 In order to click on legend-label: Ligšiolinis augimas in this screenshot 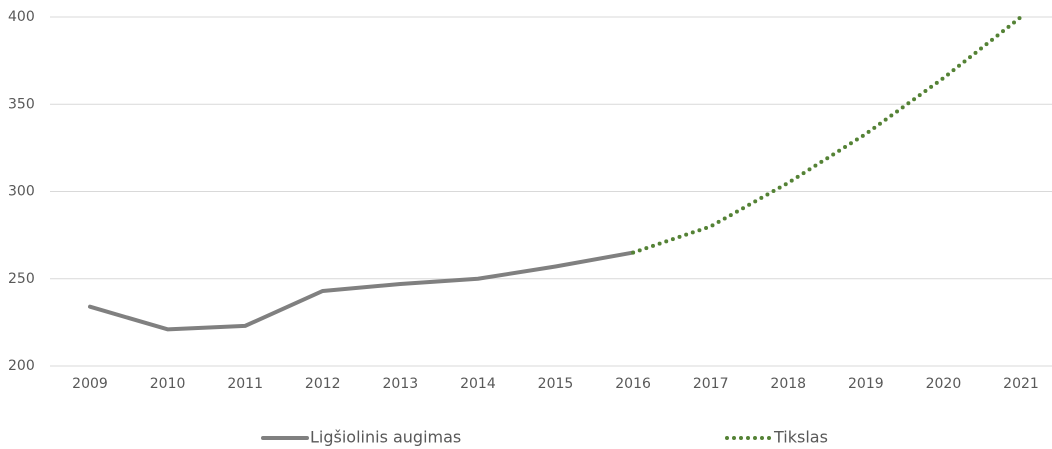, I will do `click(385, 437)`.